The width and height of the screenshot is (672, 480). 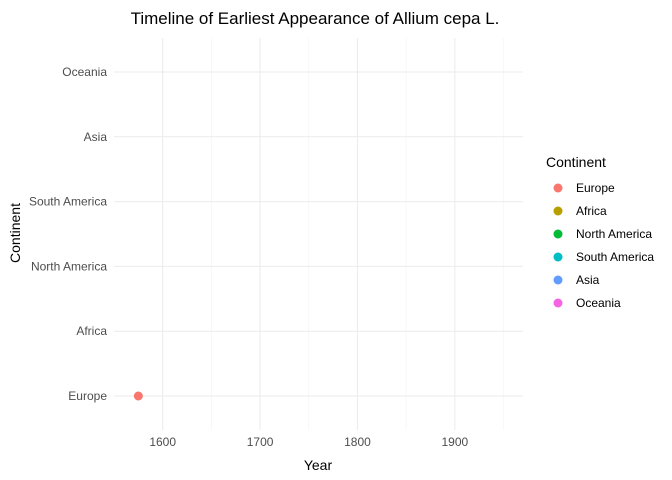 I want to click on data-points, so click(x=138, y=396).